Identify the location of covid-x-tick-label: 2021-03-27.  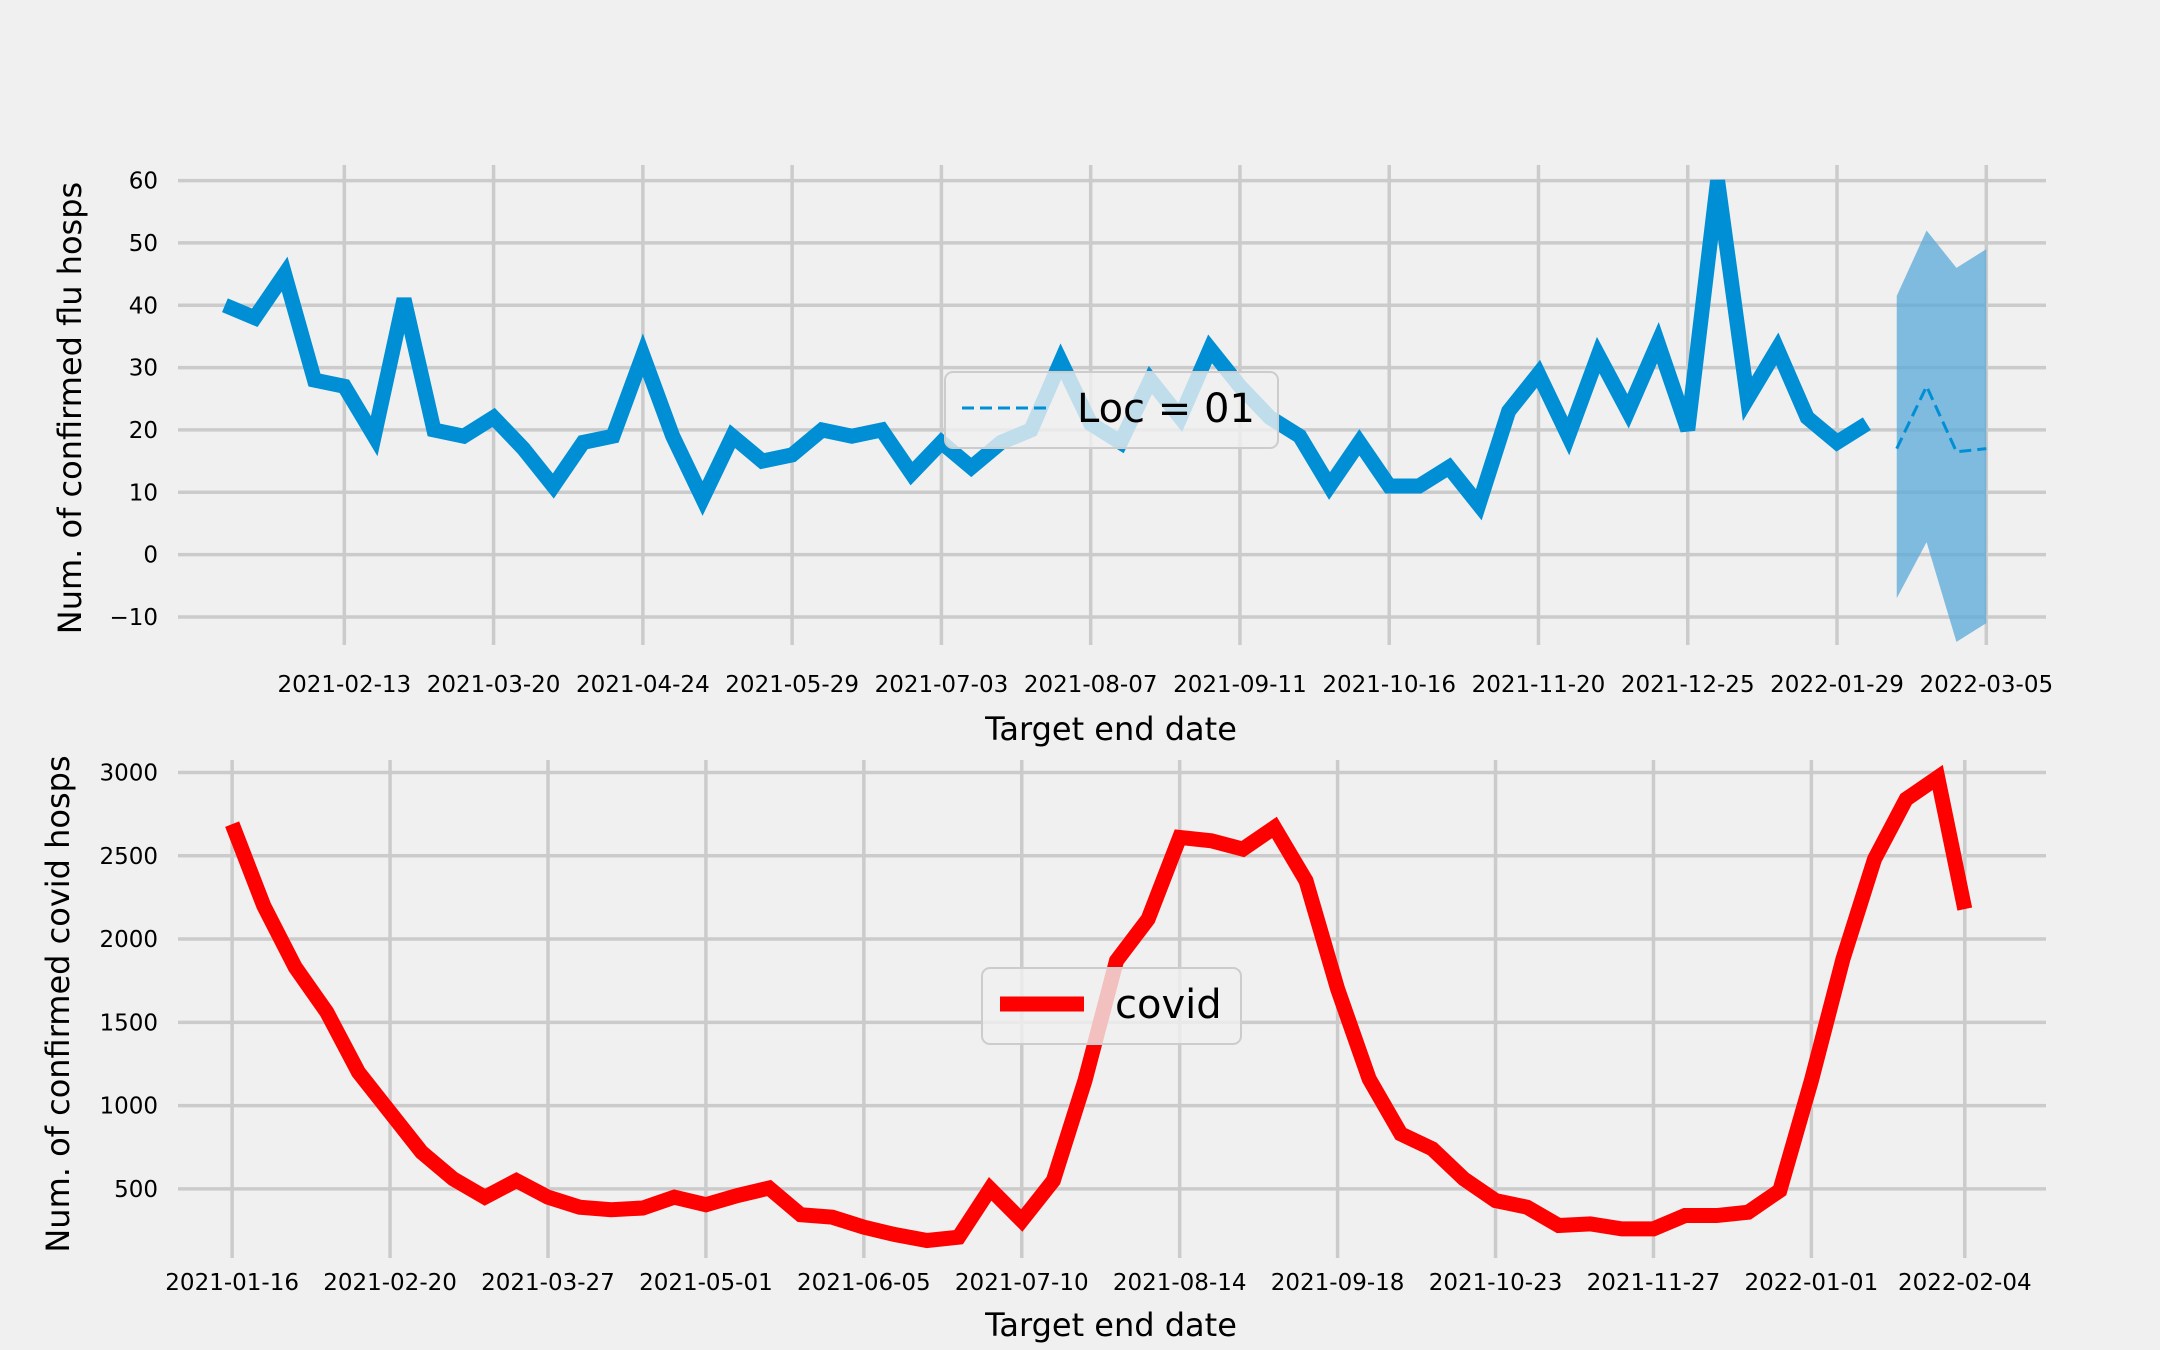
(548, 1283).